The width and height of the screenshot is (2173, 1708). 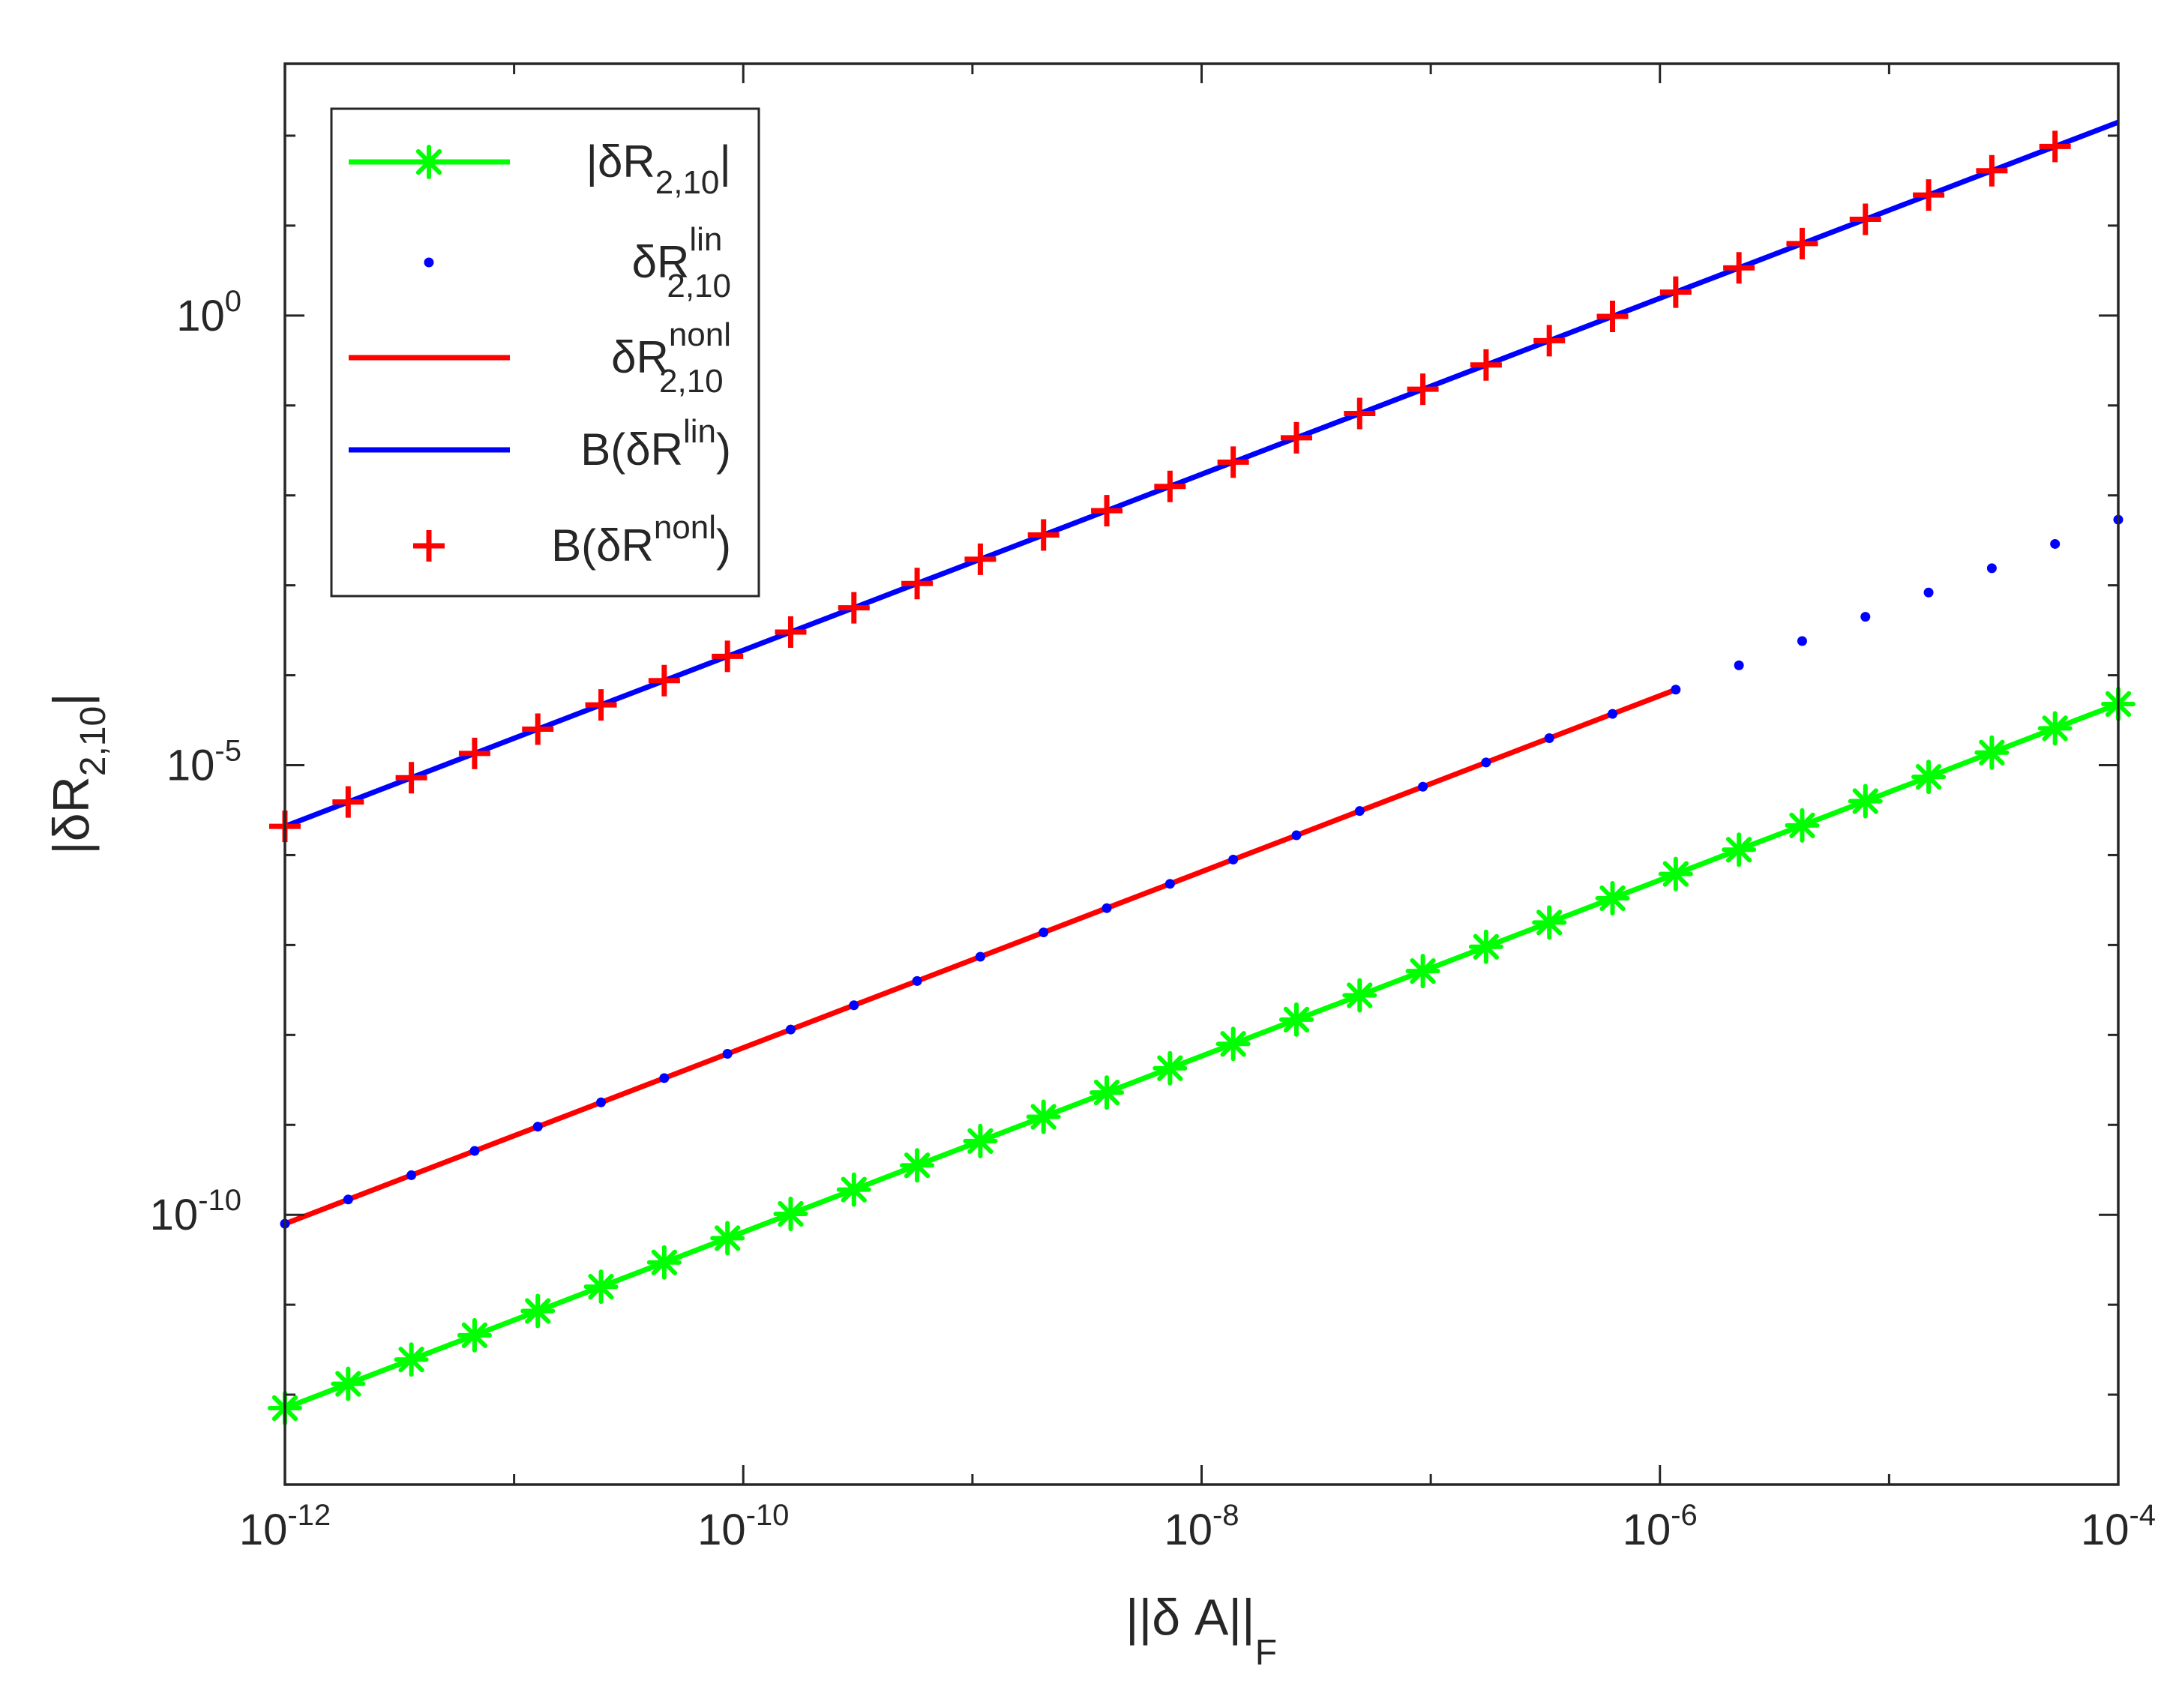 What do you see at coordinates (429, 162) in the screenshot?
I see `legend-swatch-asterisk` at bounding box center [429, 162].